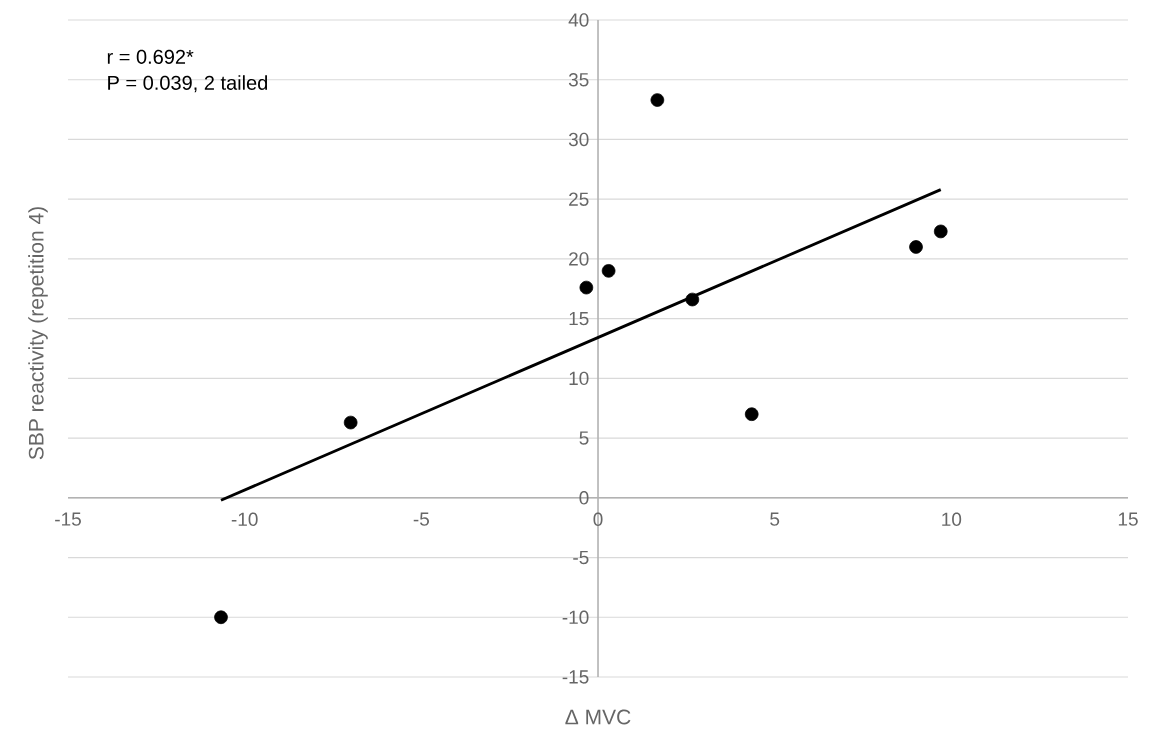  Describe the element at coordinates (575, 677) in the screenshot. I see `y-tick-label: -15` at that location.